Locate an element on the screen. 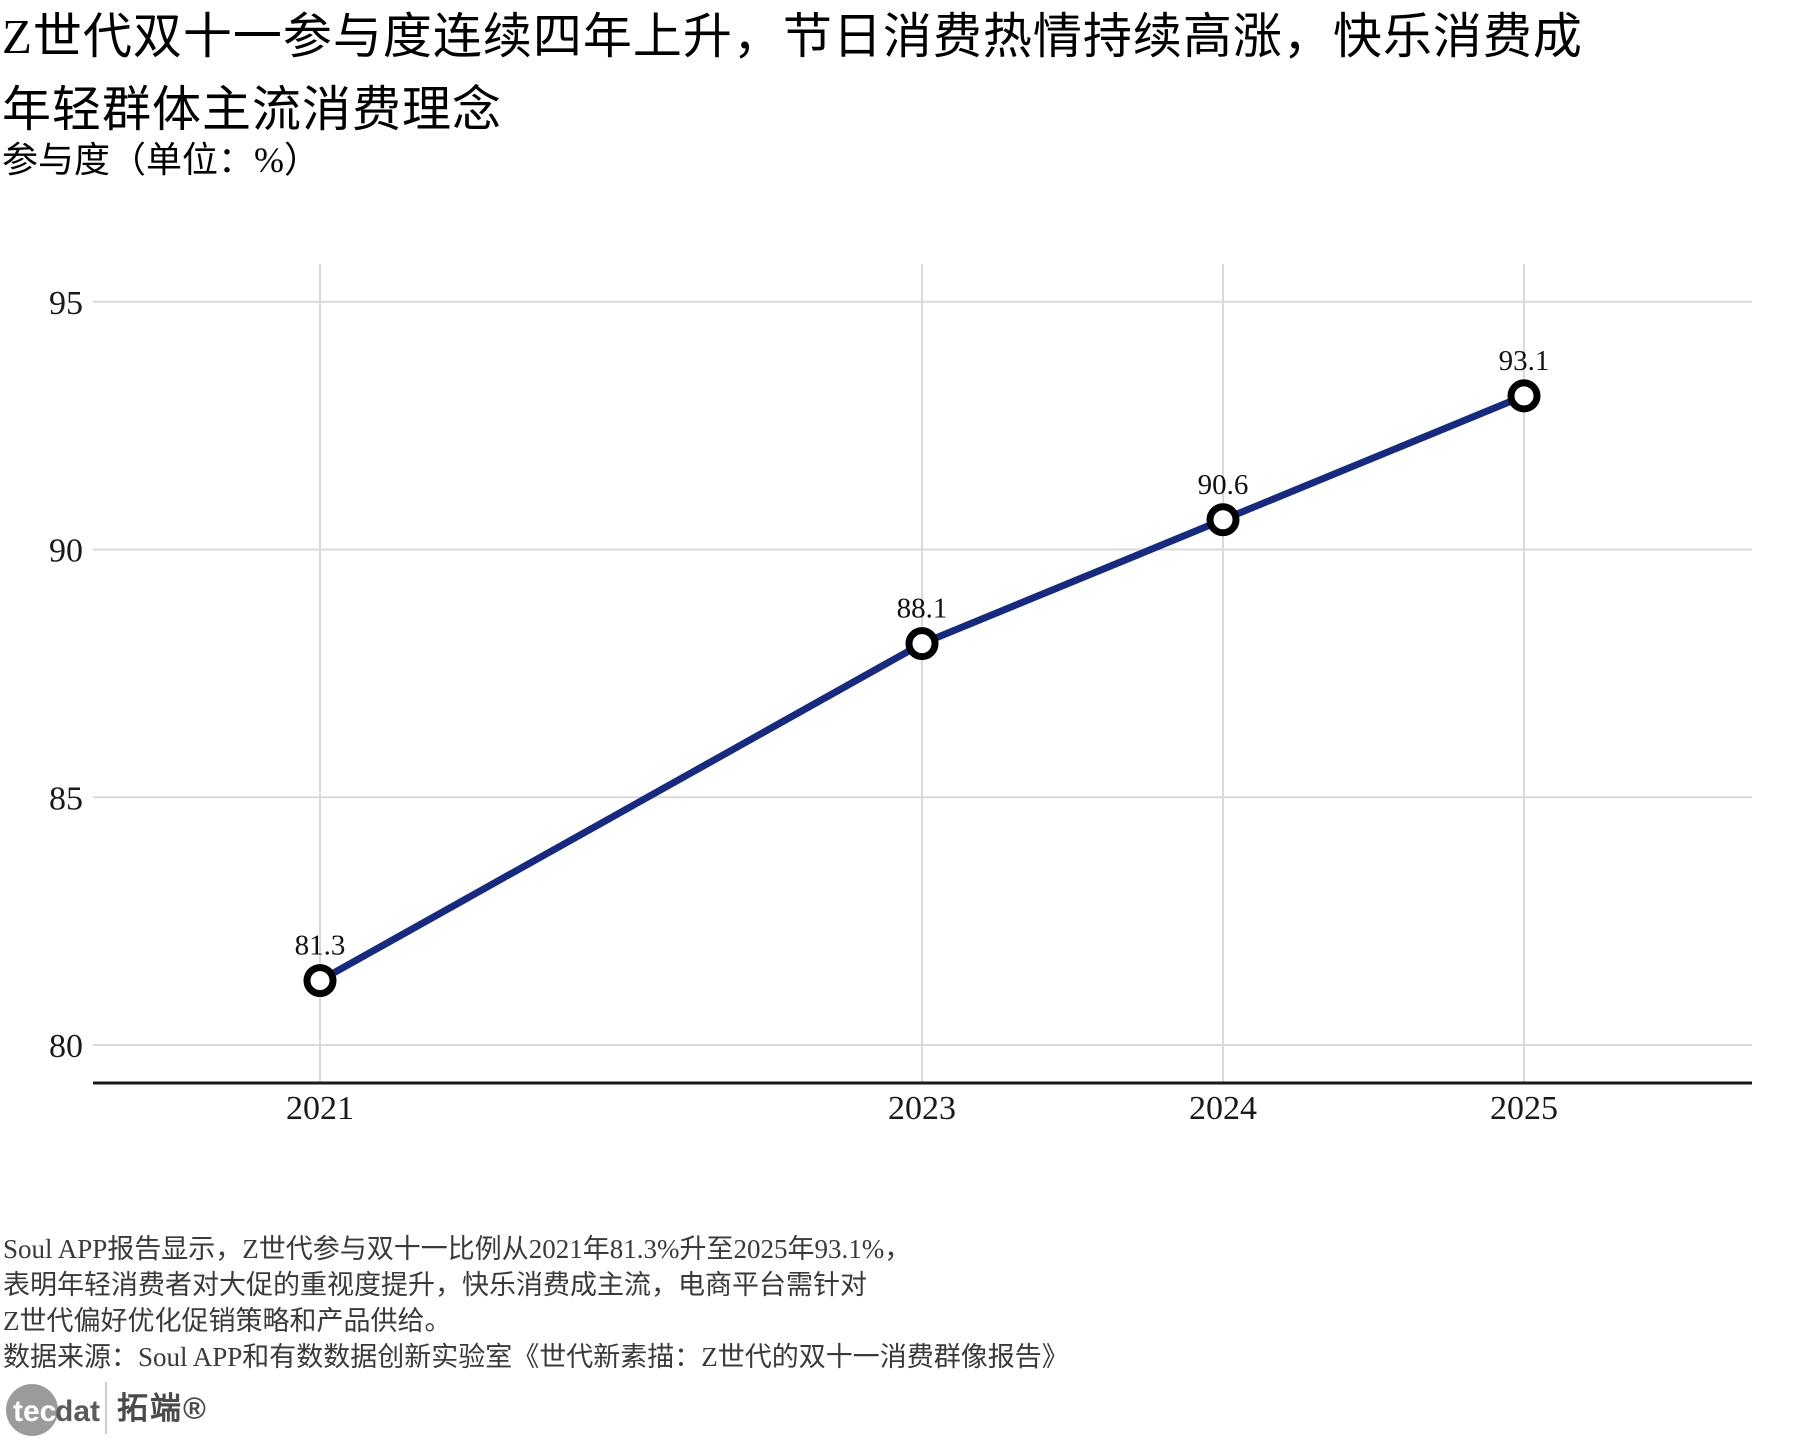 This screenshot has height=1440, width=1800. point-label: 81.3 is located at coordinates (320, 946).